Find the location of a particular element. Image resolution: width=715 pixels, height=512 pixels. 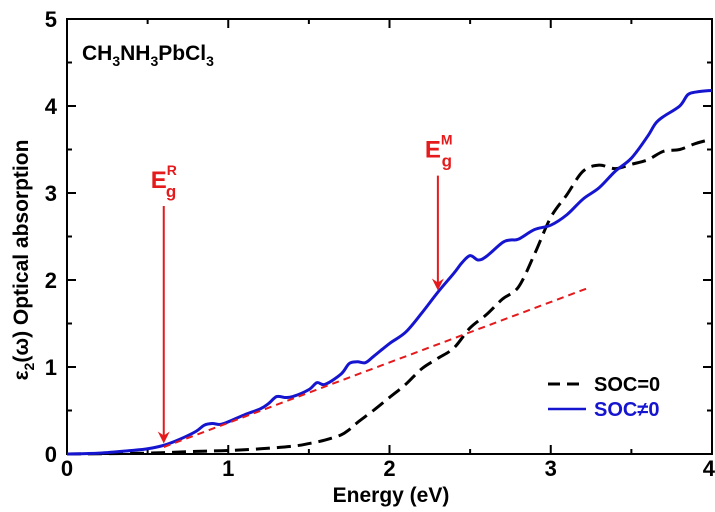

y-tick-label: 2 is located at coordinates (51, 280).